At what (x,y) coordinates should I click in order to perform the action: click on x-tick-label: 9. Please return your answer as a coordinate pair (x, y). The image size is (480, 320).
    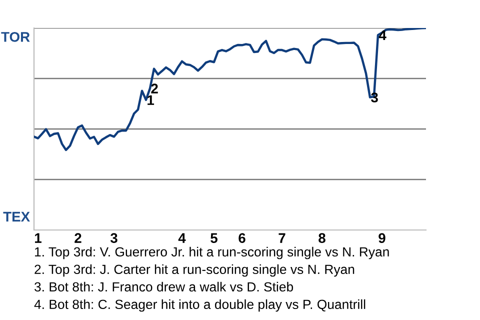
    Looking at the image, I should click on (382, 238).